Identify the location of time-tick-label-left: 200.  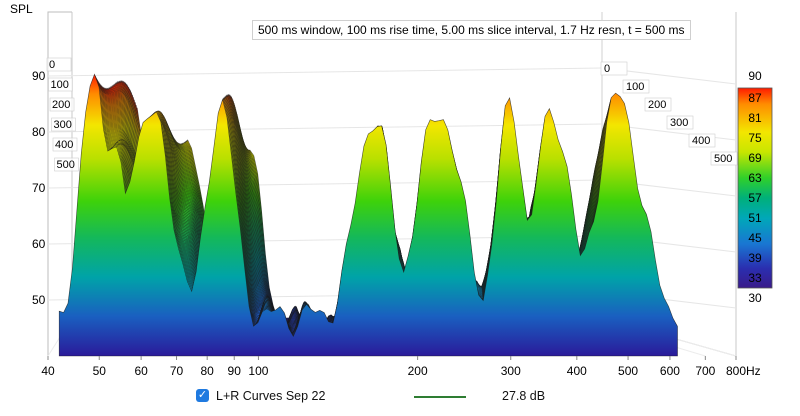
(61, 105).